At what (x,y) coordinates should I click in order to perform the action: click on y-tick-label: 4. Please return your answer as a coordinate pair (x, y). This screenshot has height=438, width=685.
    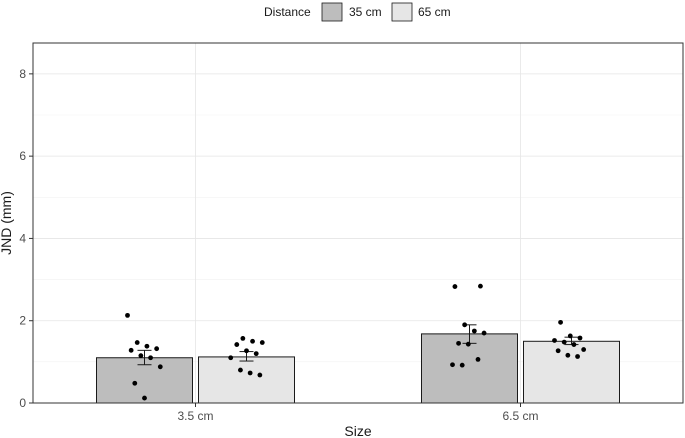
    Looking at the image, I should click on (22, 238).